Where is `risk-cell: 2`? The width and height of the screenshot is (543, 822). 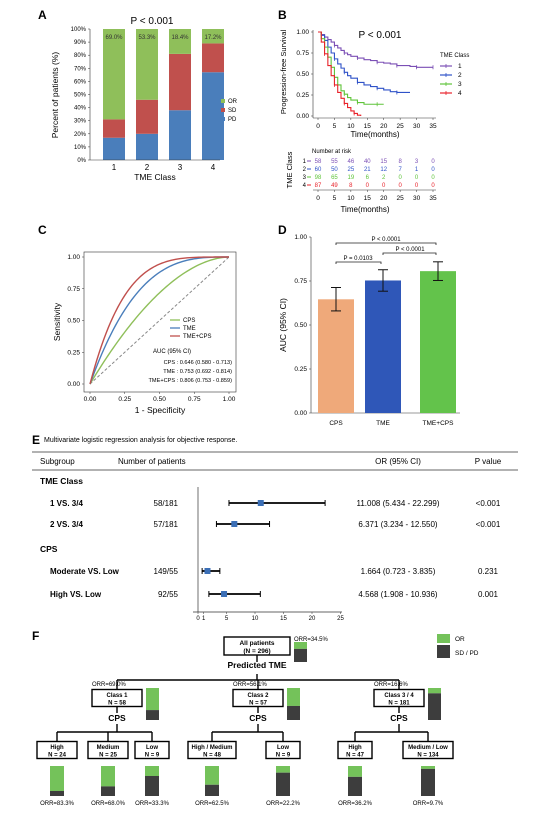
risk-cell: 2 is located at coordinates (384, 178).